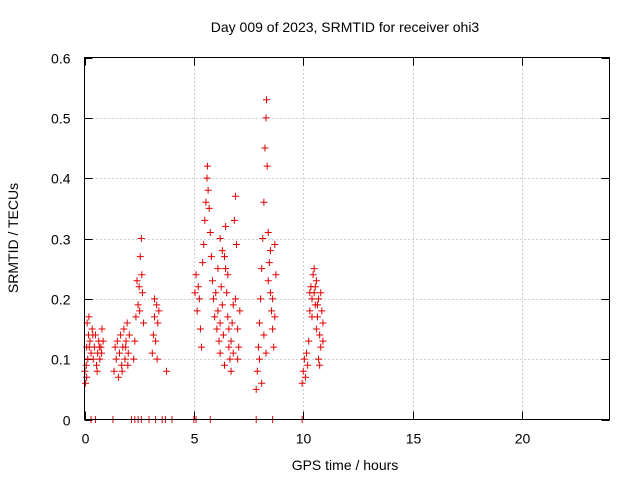 Image resolution: width=640 pixels, height=480 pixels. Describe the element at coordinates (61, 300) in the screenshot. I see `y-tick-label: 0.2` at that location.